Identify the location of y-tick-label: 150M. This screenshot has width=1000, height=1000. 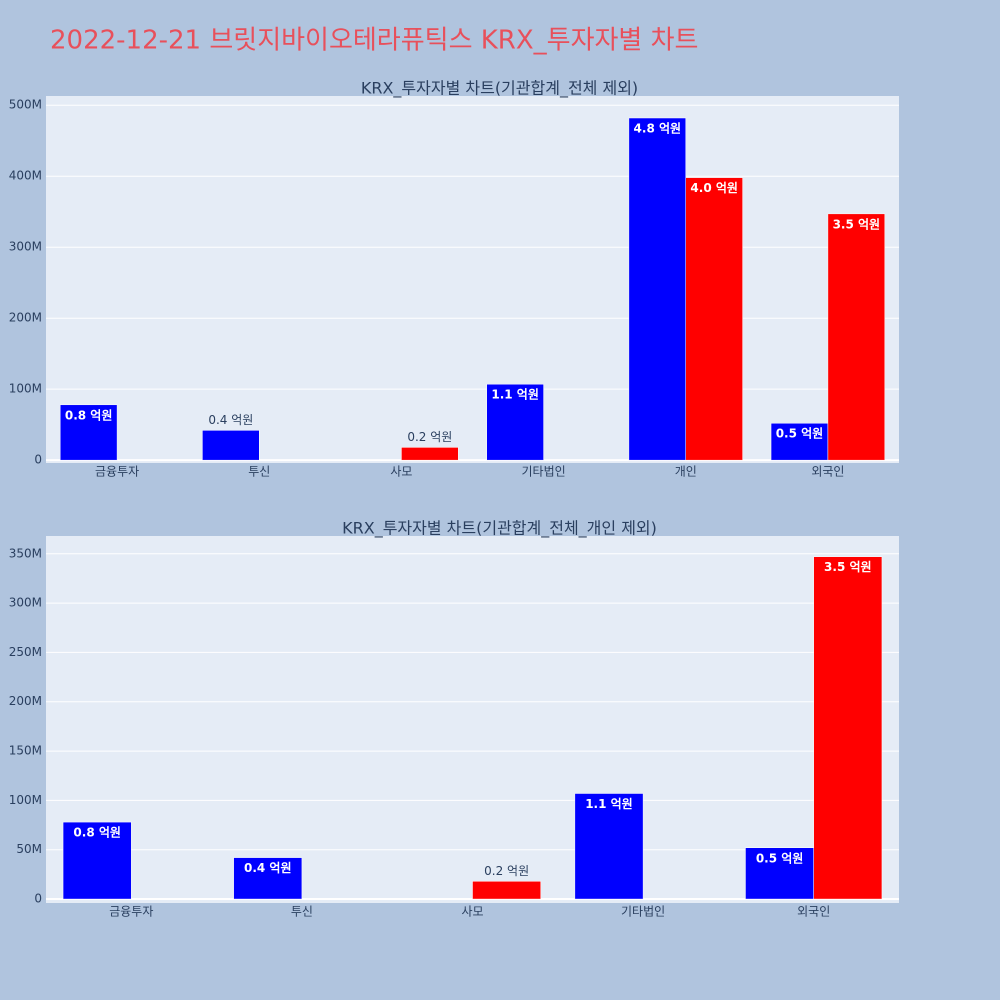
(25, 751).